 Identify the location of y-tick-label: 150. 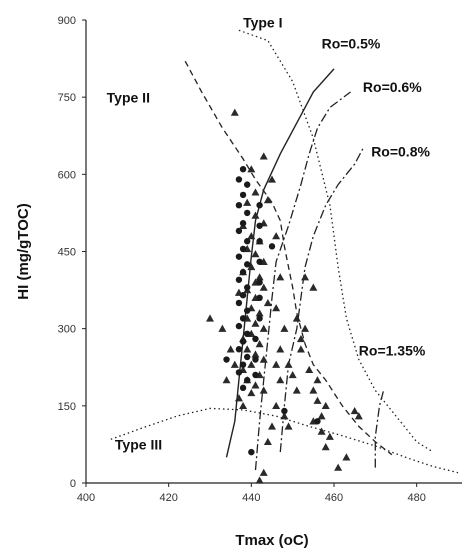
(67, 407).